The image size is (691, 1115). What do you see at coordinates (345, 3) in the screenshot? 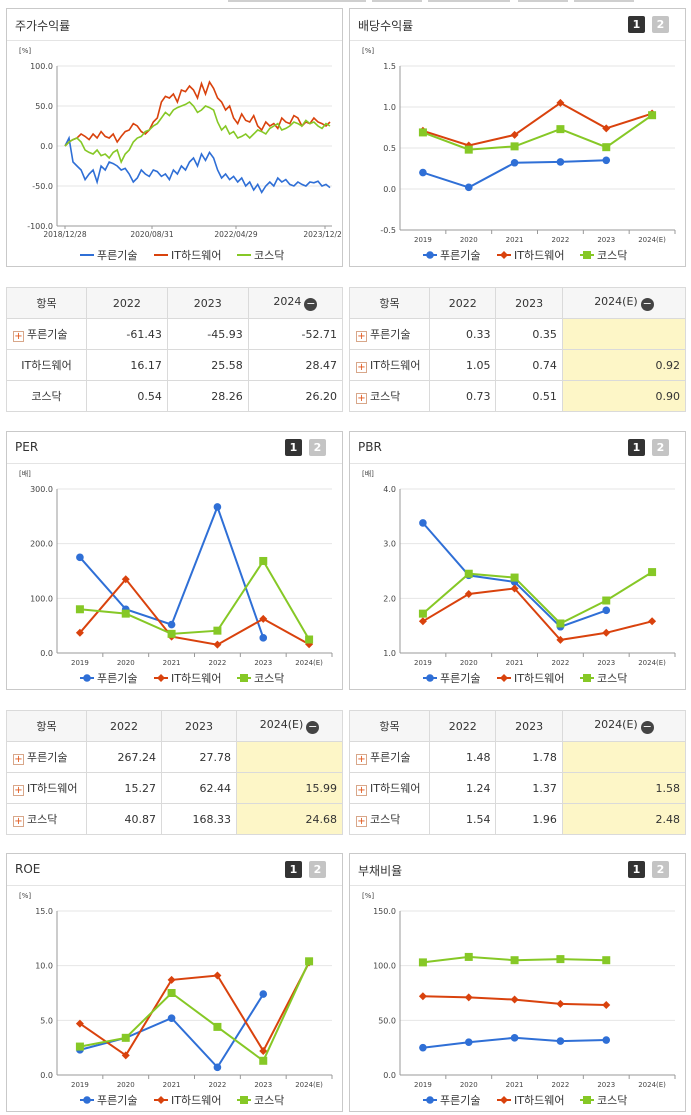
I see `top-band` at bounding box center [345, 3].